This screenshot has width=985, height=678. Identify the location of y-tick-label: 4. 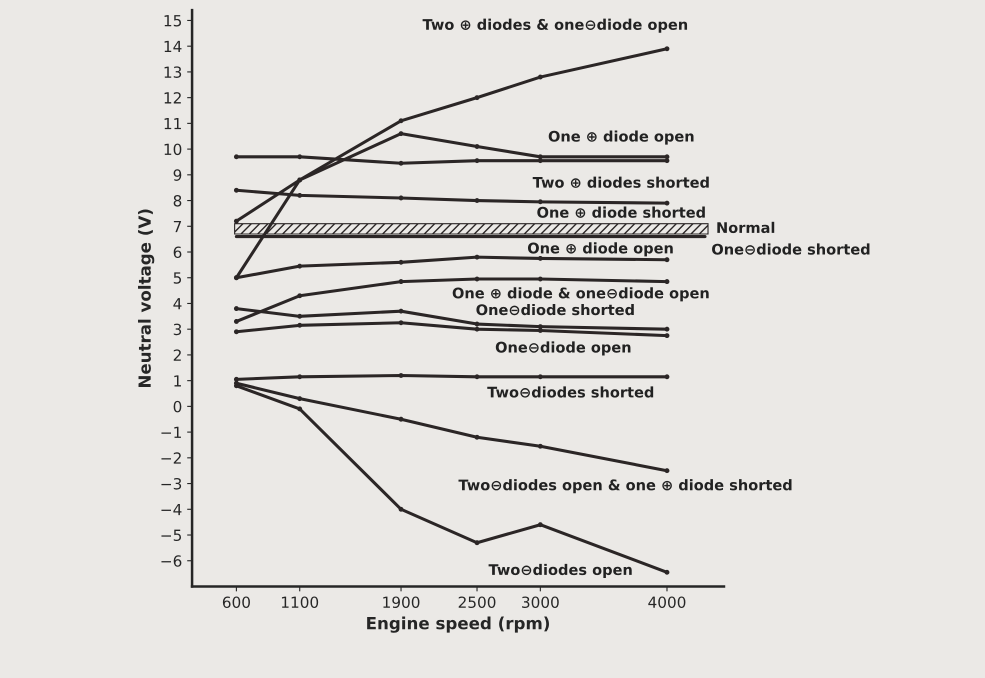
(177, 304).